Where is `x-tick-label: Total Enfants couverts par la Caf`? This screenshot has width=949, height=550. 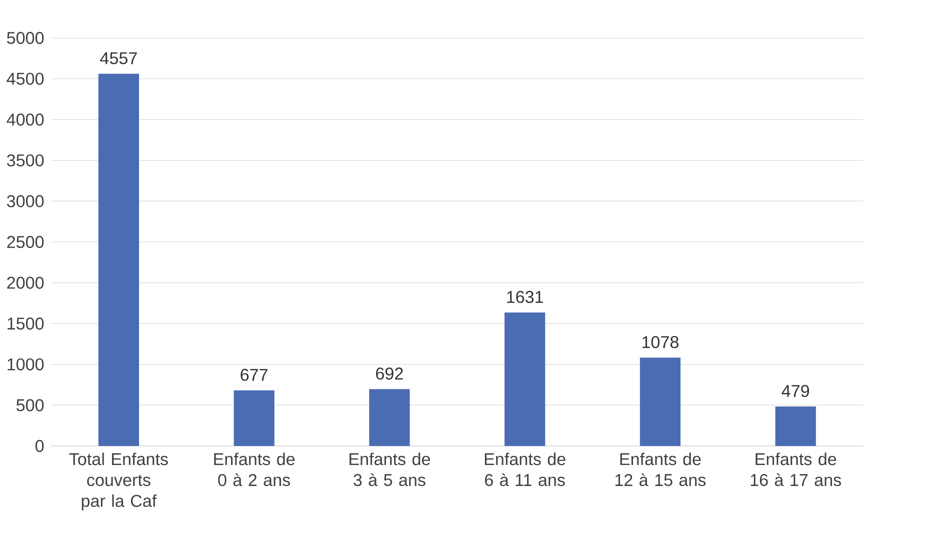
x-tick-label: Total Enfants couverts par la Caf is located at coordinates (118, 481).